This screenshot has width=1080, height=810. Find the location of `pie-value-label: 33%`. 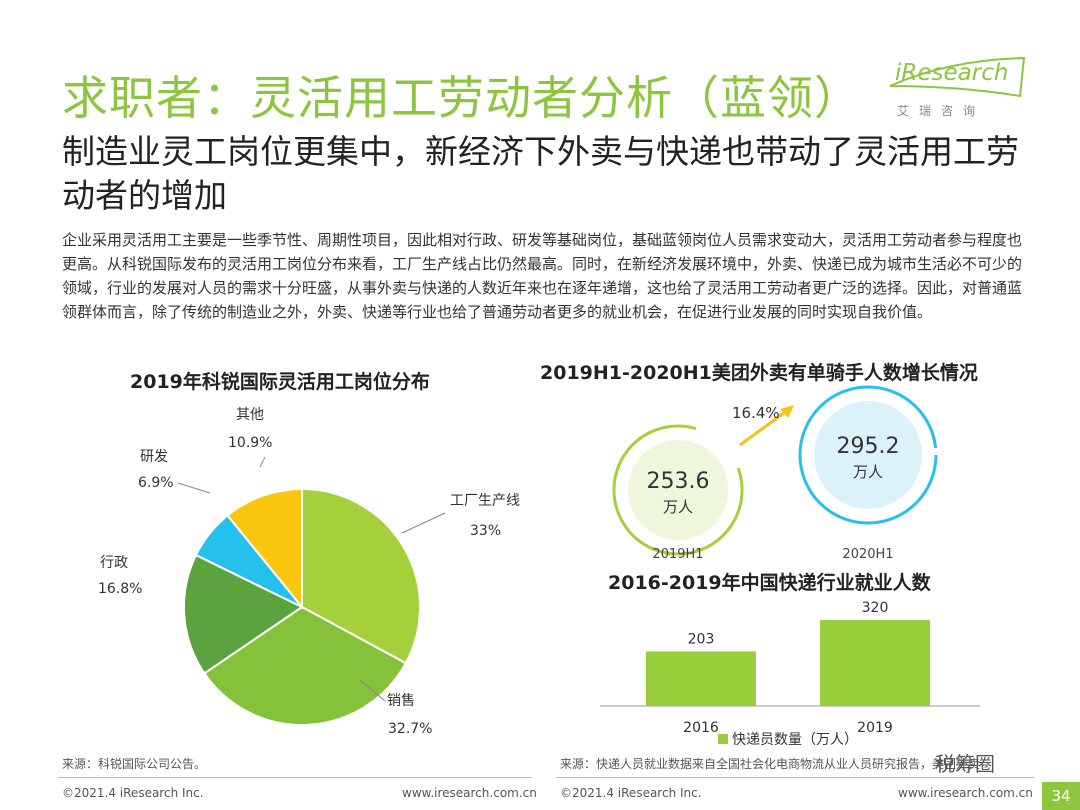

pie-value-label: 33% is located at coordinates (485, 531).